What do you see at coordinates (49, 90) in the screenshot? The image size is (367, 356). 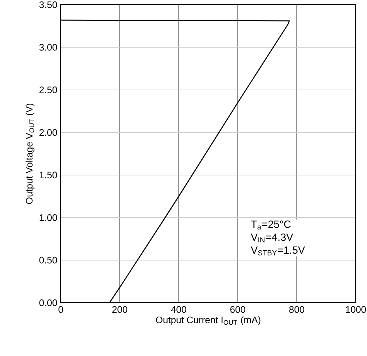 I see `y-tick-label: 2.50` at bounding box center [49, 90].